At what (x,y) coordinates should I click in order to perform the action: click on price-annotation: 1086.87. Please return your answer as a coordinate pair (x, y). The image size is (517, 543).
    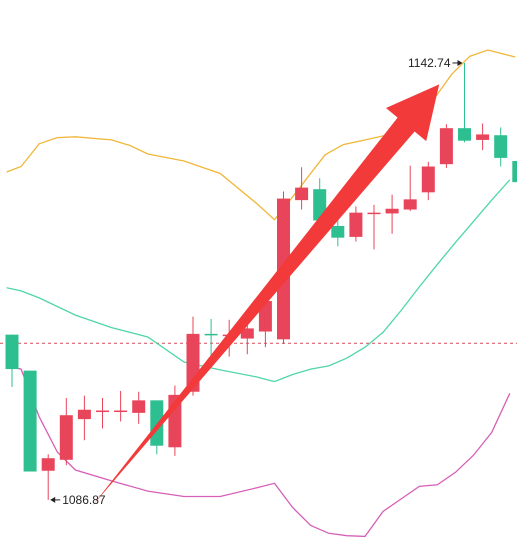
    Looking at the image, I should click on (78, 500).